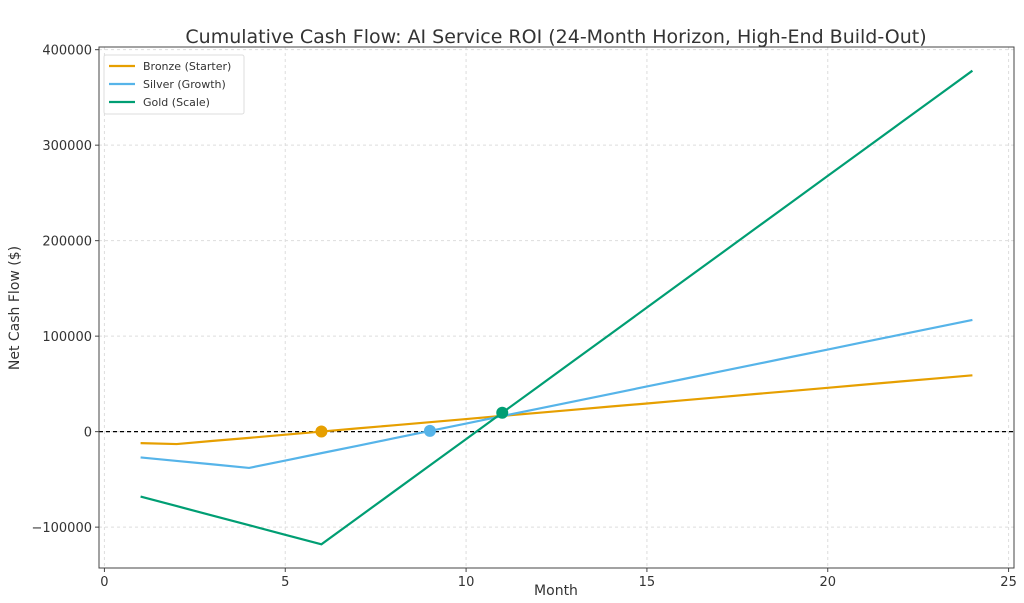 The height and width of the screenshot is (603, 1024). Describe the element at coordinates (647, 582) in the screenshot. I see `x-tick-label: 15` at that location.